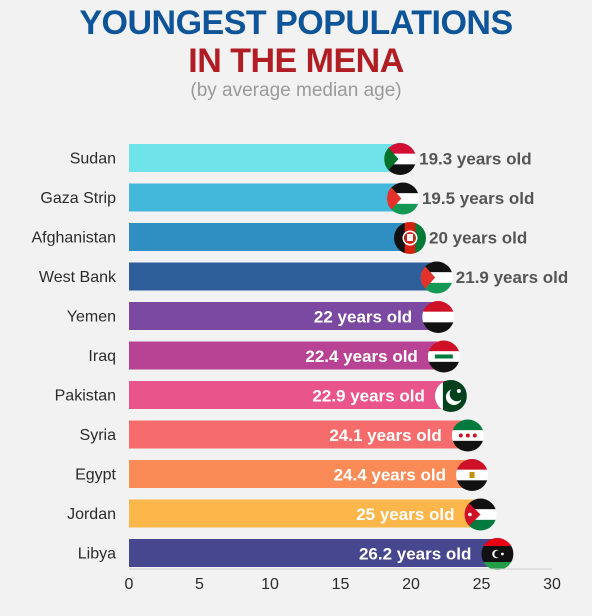  Describe the element at coordinates (97, 554) in the screenshot. I see `category-label: Libya` at that location.